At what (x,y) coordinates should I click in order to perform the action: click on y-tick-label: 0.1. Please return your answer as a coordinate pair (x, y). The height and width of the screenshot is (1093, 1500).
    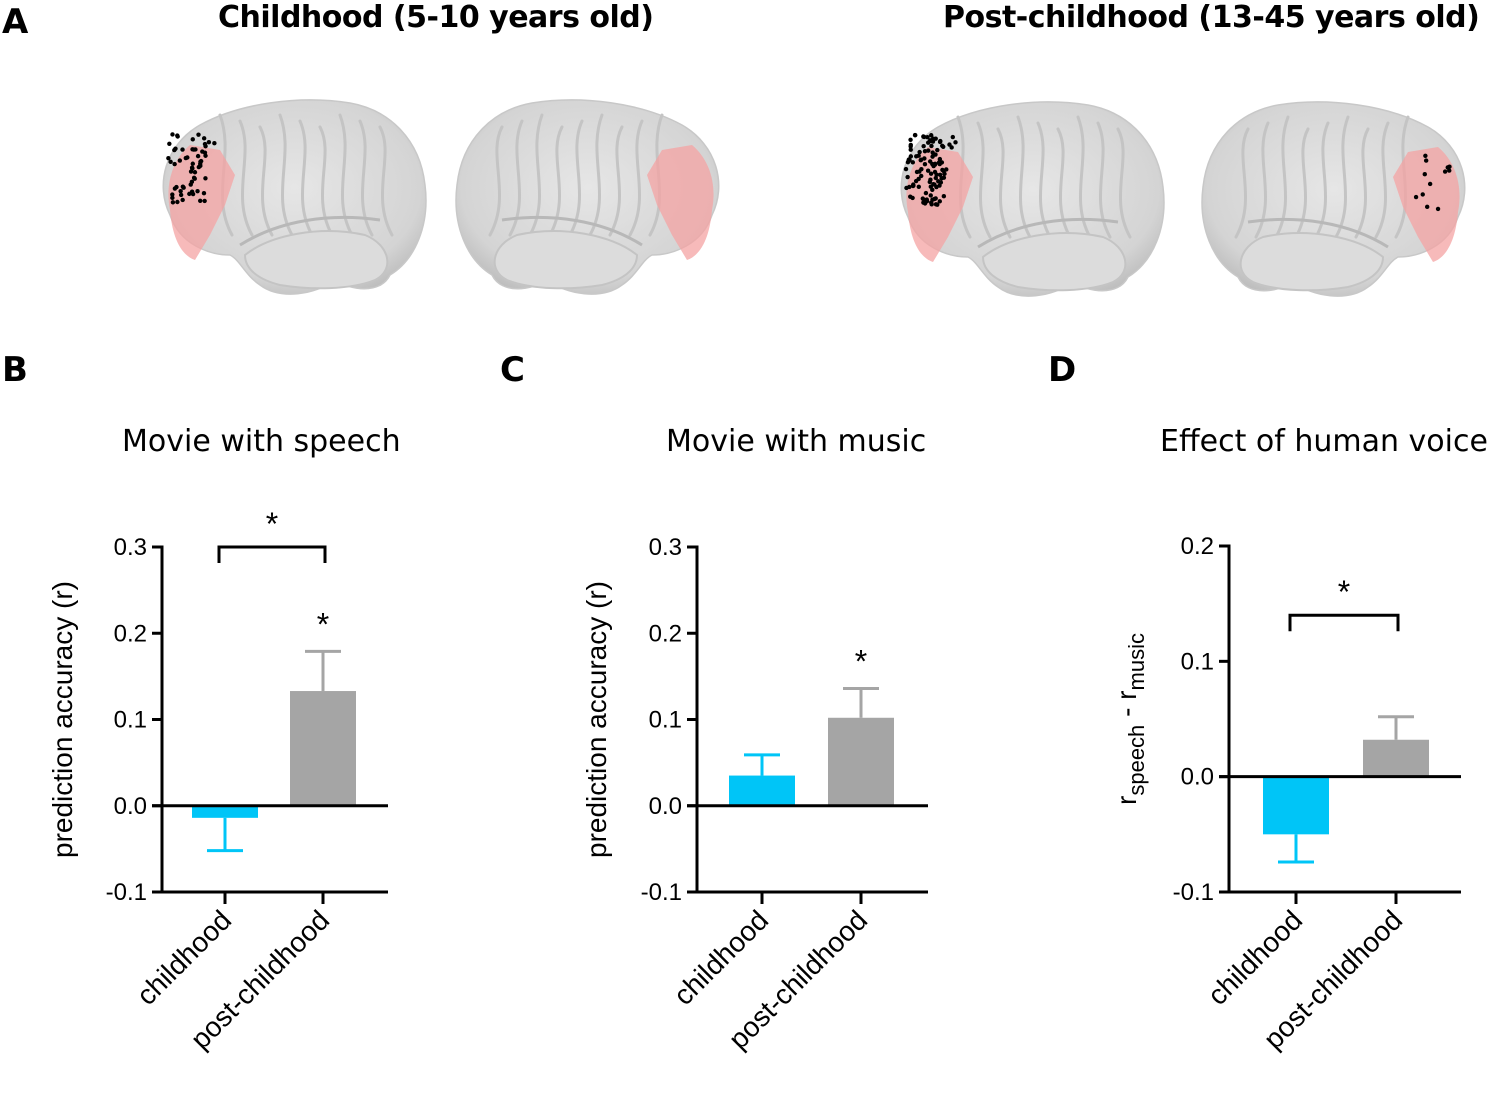
    Looking at the image, I should click on (665, 720).